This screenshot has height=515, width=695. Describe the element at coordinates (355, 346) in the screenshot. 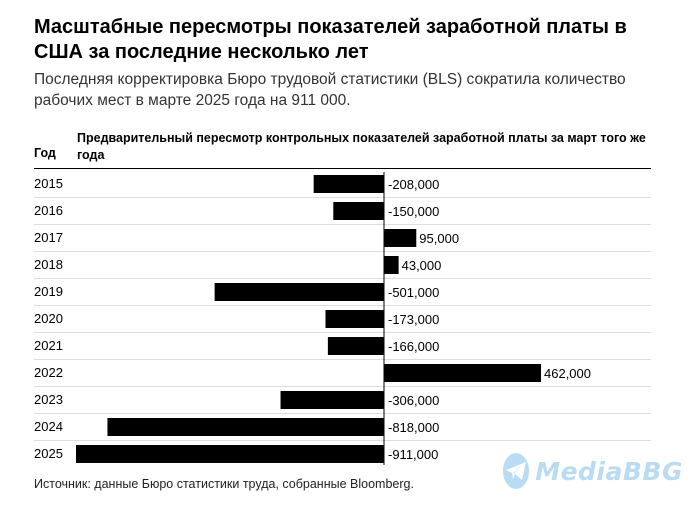

I see `bar-2021` at that location.